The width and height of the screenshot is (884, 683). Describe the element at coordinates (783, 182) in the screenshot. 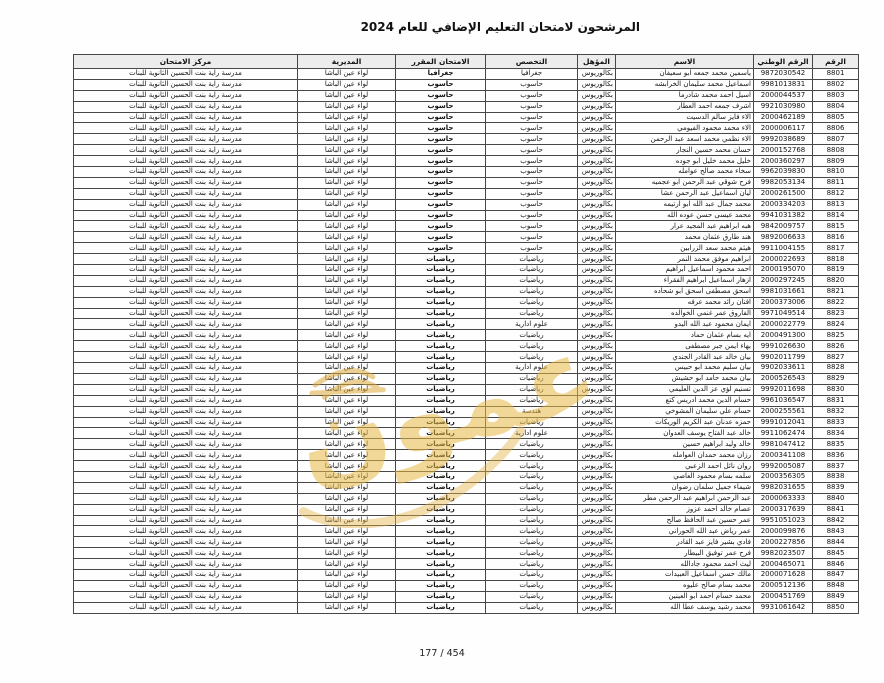

I see `cell-national-id: 9982053134` at that location.